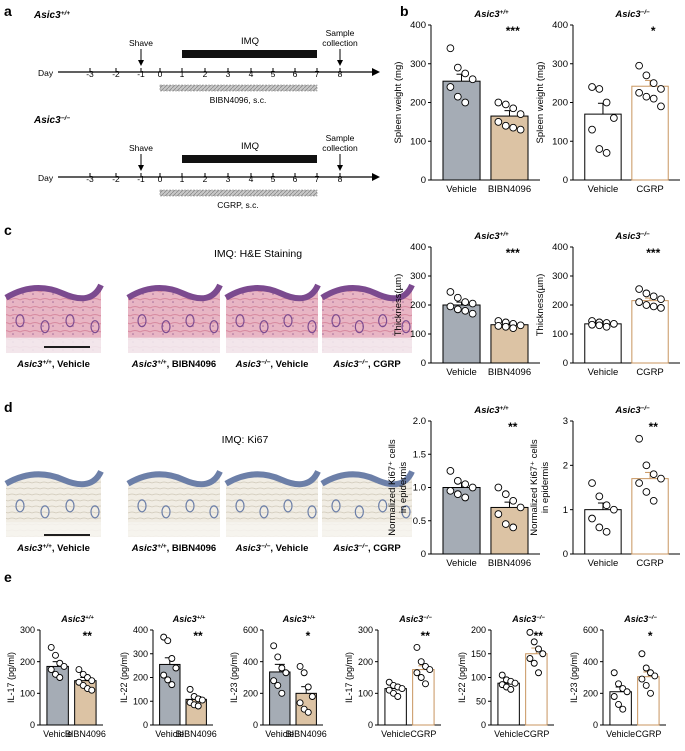 This screenshot has height=751, width=685. I want to click on histology-caption: Asic3−/−, CGRP, so click(366, 549).